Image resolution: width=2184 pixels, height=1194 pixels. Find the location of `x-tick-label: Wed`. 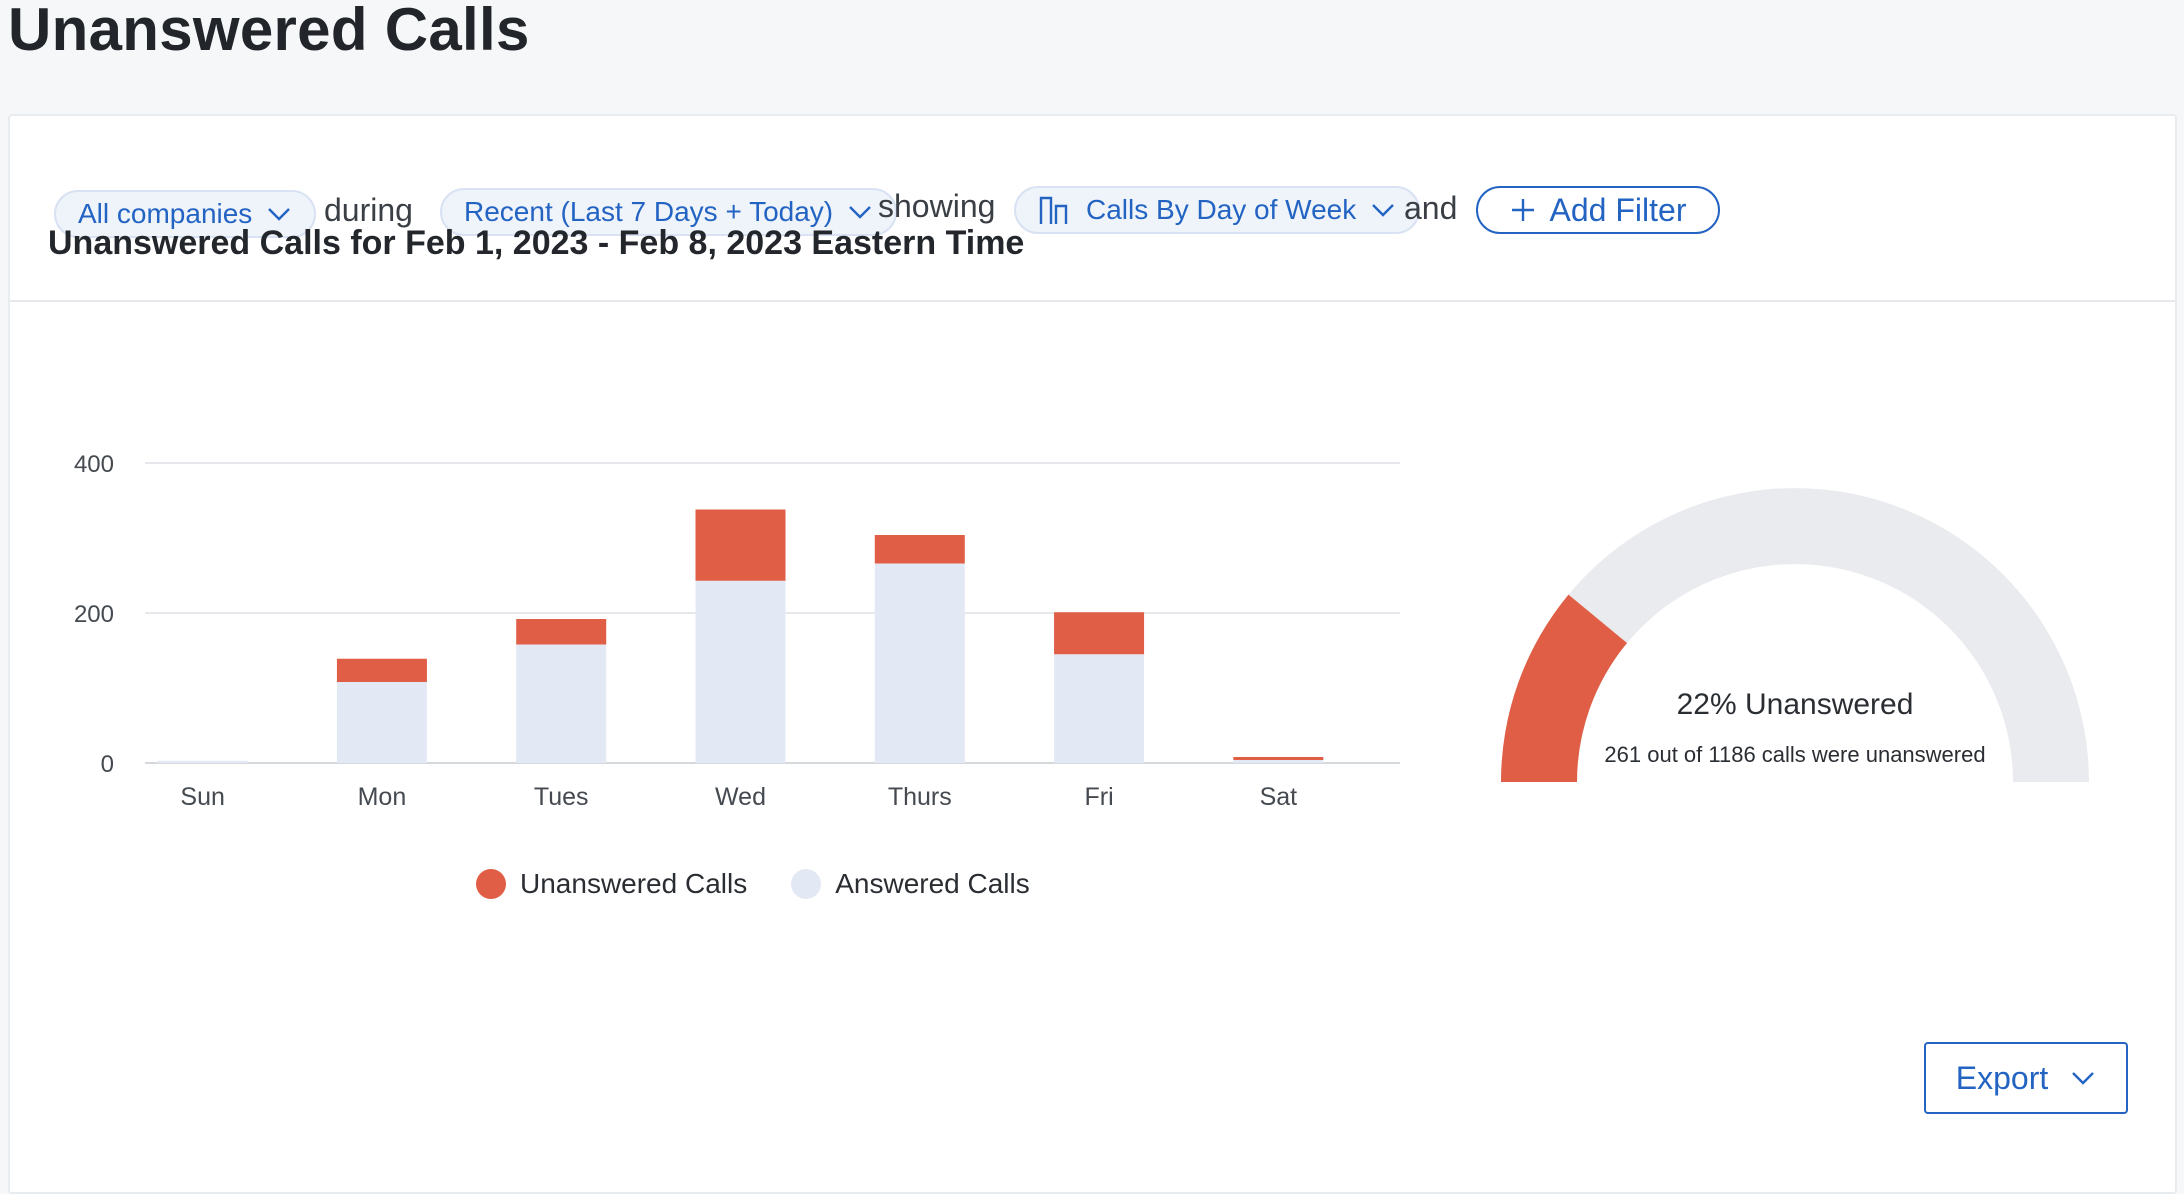

x-tick-label: Wed is located at coordinates (740, 797).